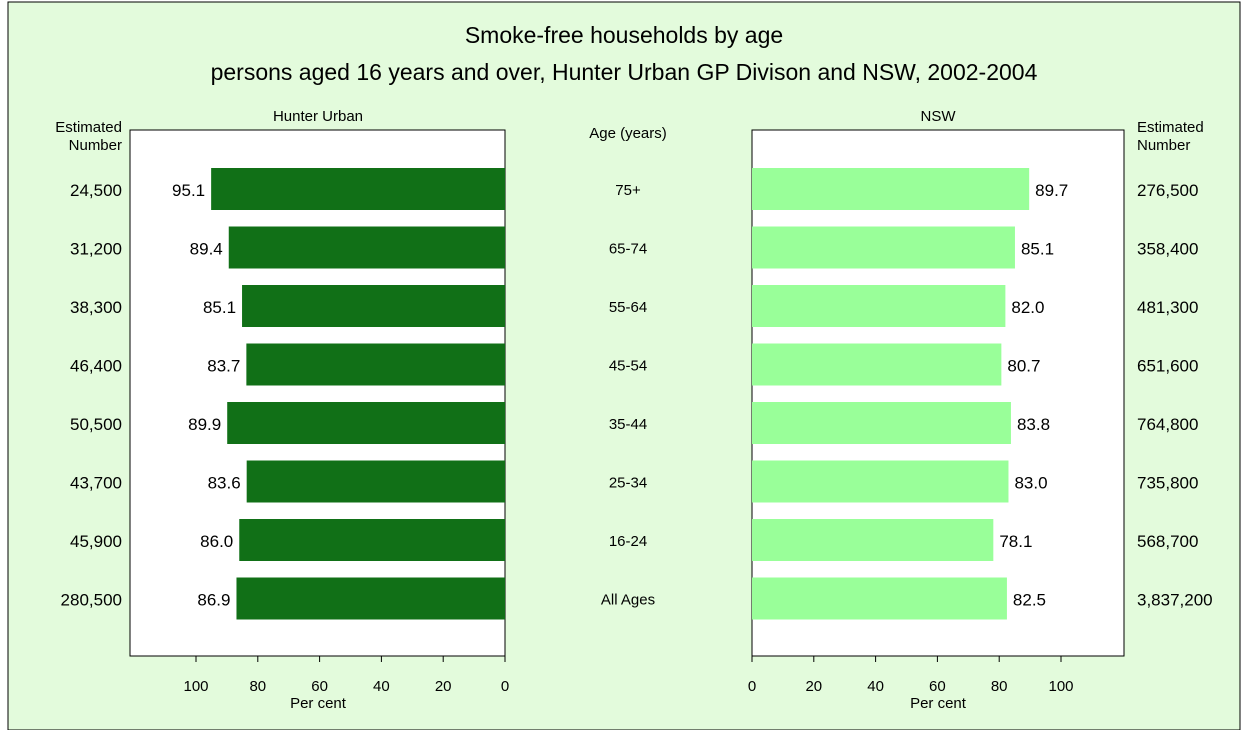 This screenshot has height=730, width=1241. I want to click on x-tick-label-hunter-urban: 80, so click(257, 686).